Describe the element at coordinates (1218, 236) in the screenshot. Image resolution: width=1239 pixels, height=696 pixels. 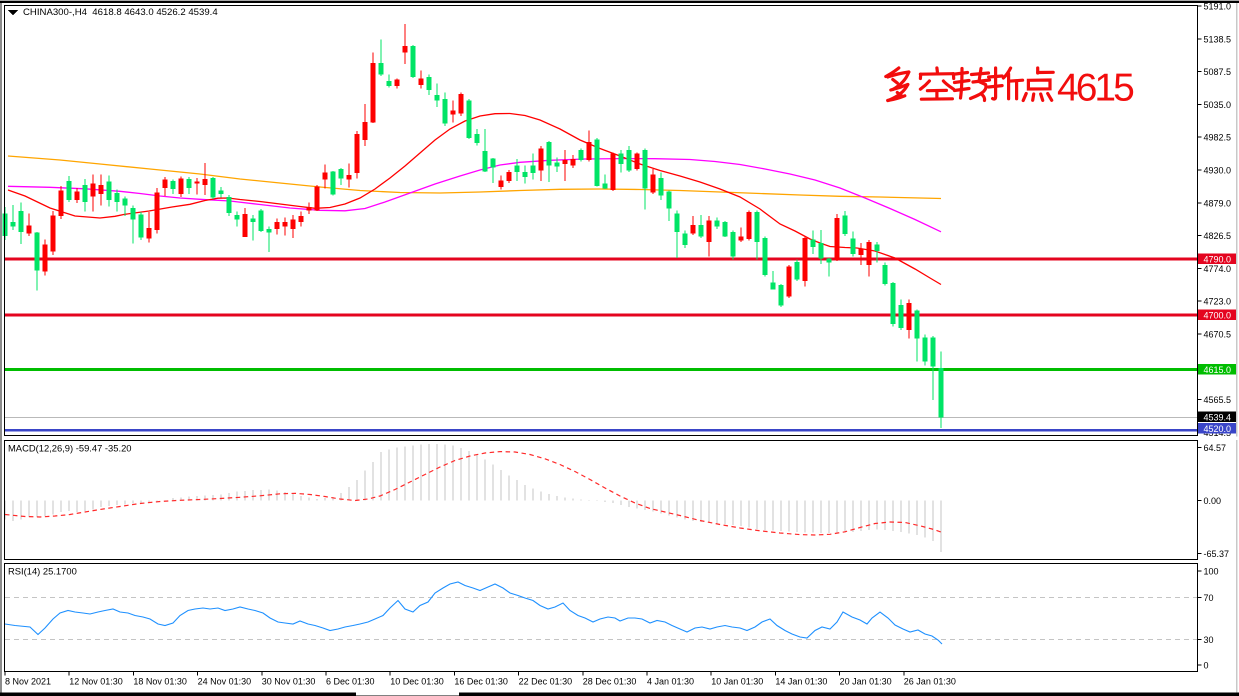
I see `svg-text: 4826.5` at that location.